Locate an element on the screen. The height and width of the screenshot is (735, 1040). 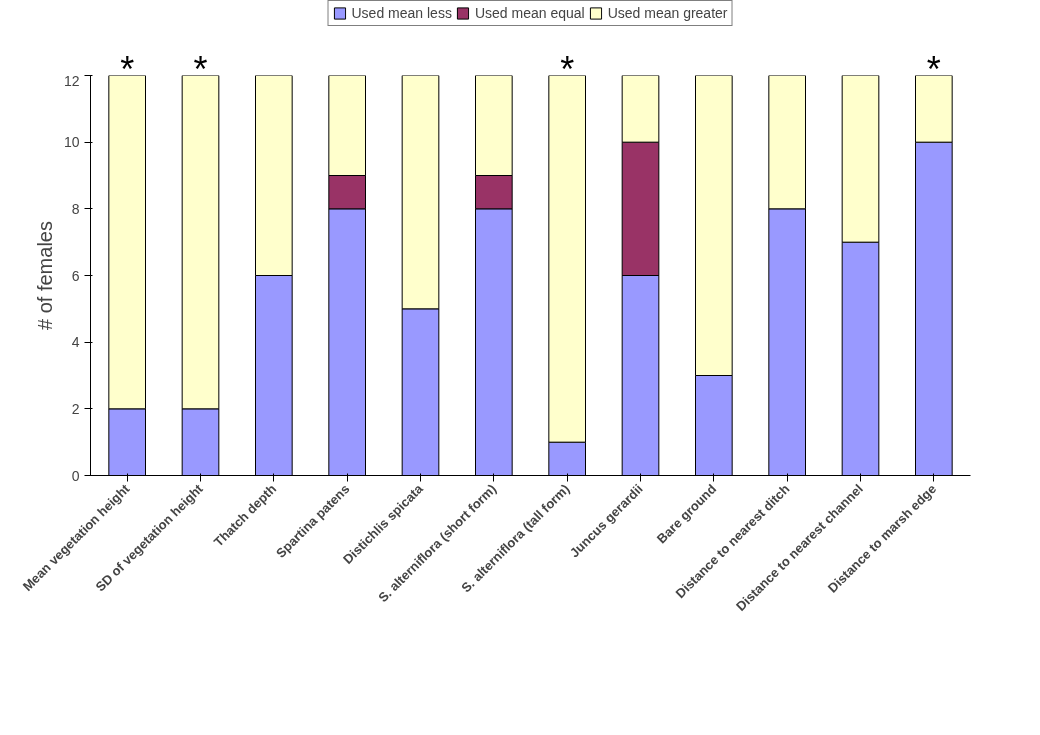
y-tick-label: 8 is located at coordinates (75, 208).